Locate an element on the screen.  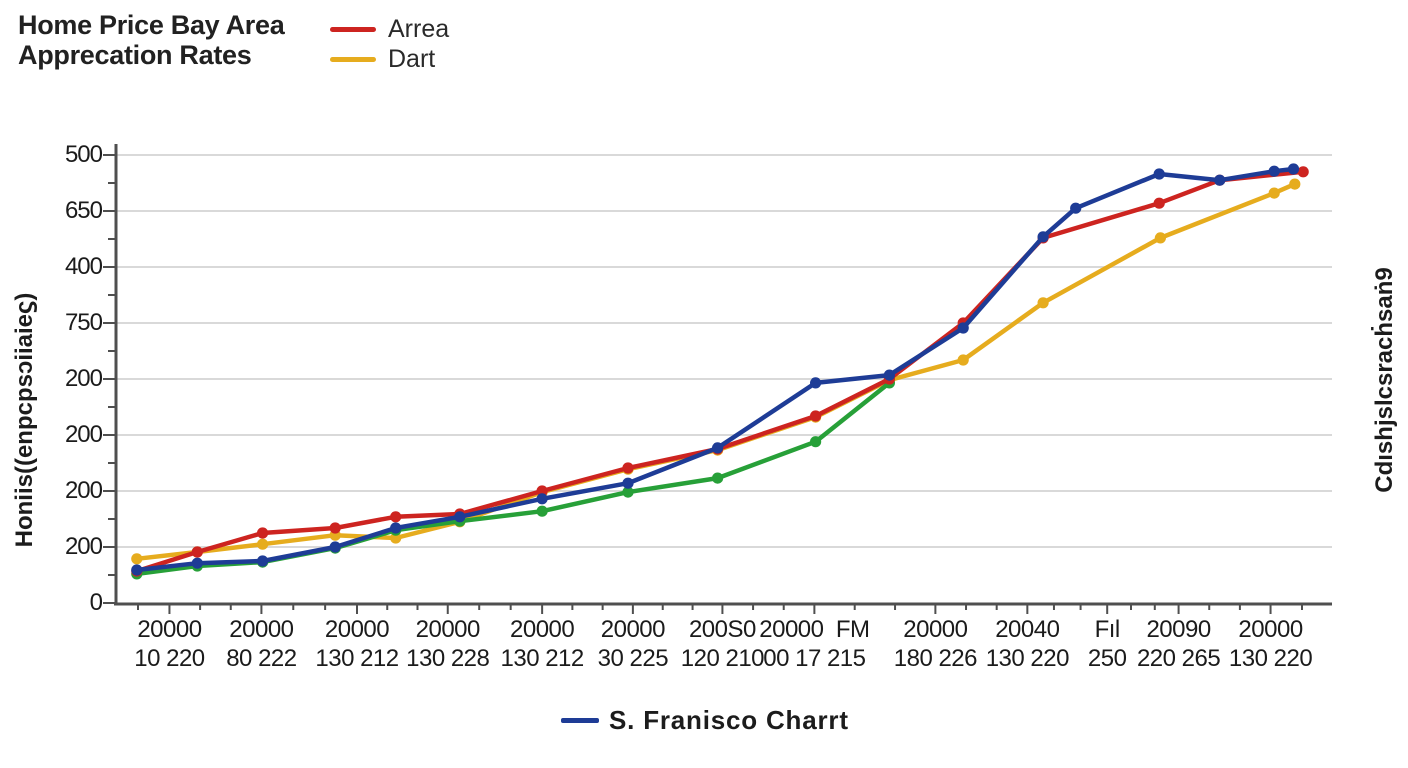
x-tick-label-line2: 00 17 215 is located at coordinates (814, 658).